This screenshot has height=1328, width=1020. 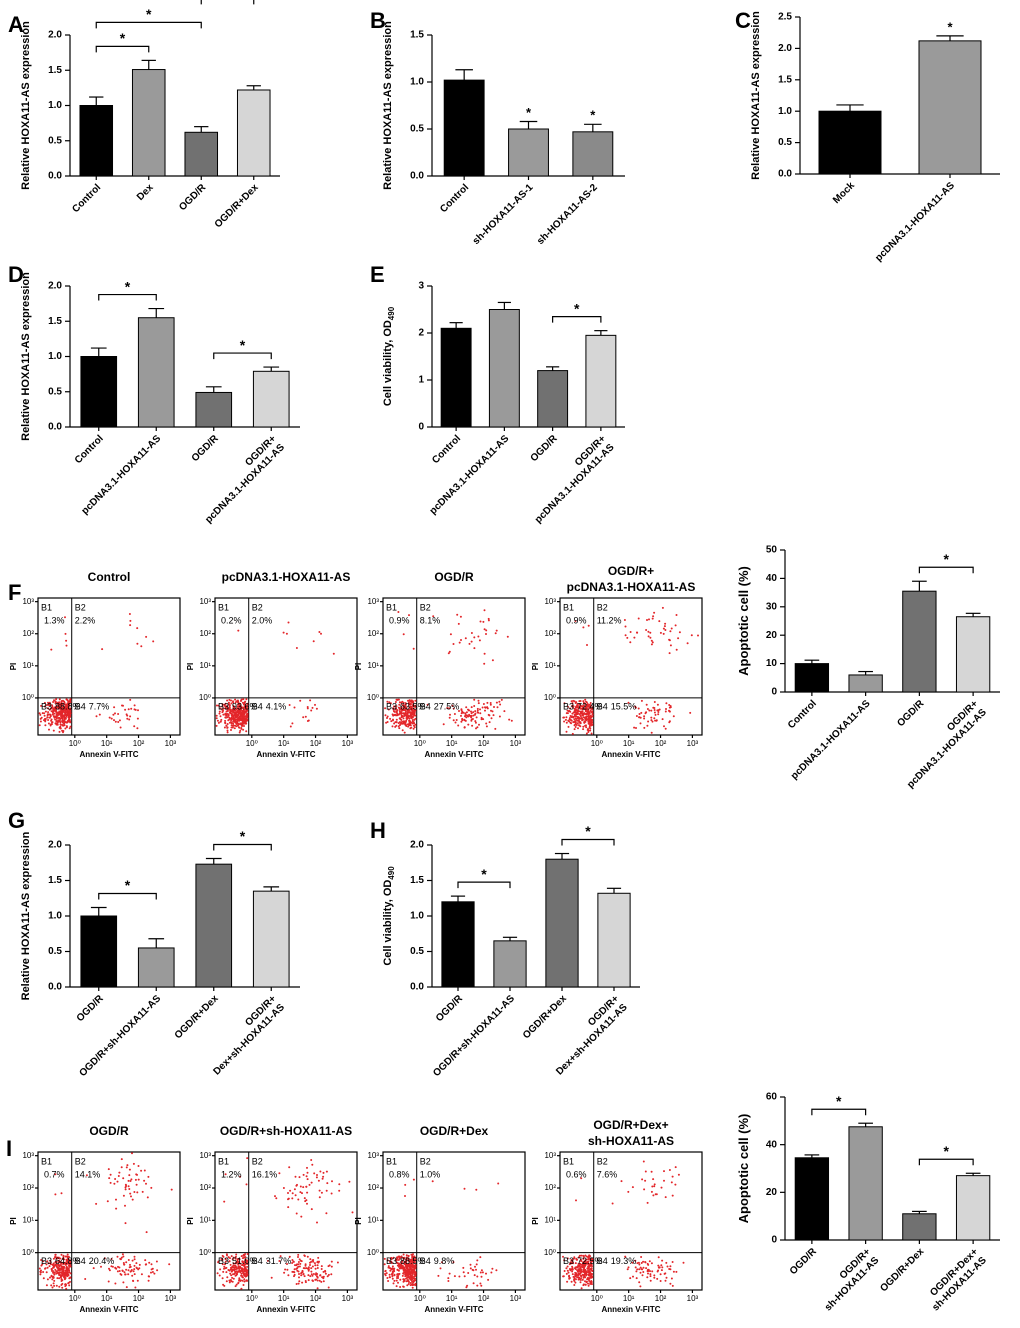 What do you see at coordinates (950, 26) in the screenshot?
I see `significance-star: *` at bounding box center [950, 26].